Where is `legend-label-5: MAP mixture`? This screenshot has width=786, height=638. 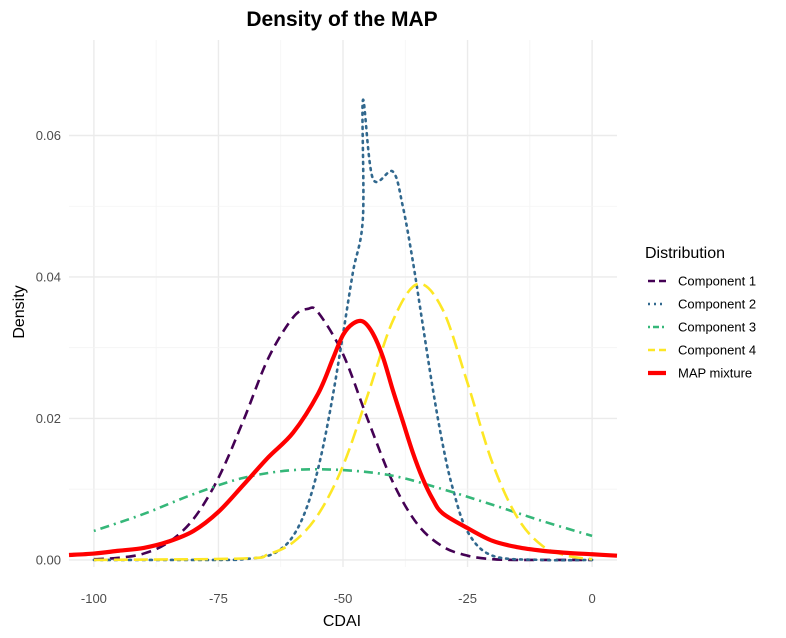
legend-label-5: MAP mixture is located at coordinates (715, 373).